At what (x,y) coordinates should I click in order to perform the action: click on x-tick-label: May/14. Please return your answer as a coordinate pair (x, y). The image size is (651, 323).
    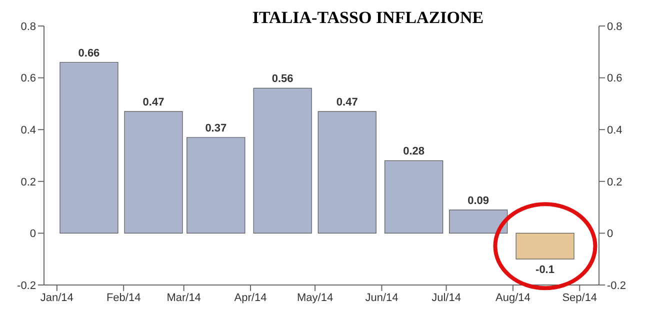
    Looking at the image, I should click on (315, 298).